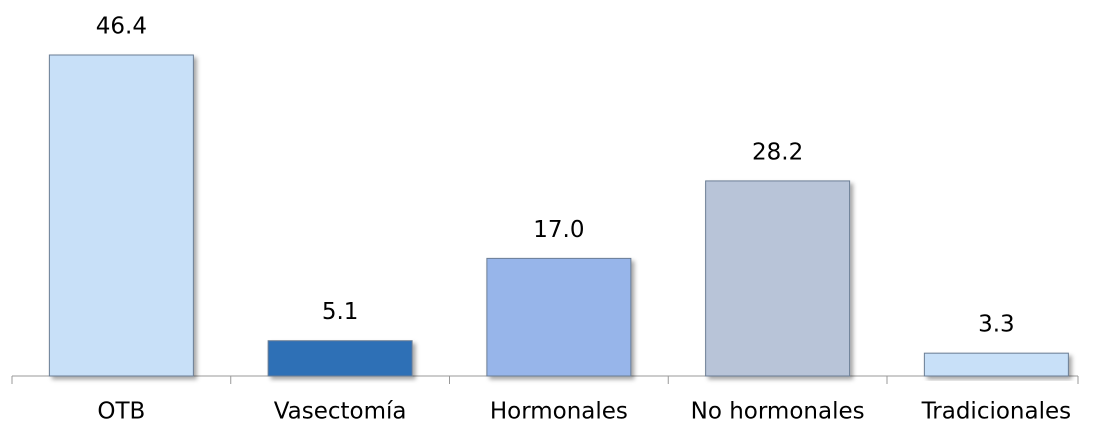 This screenshot has height=424, width=1094. What do you see at coordinates (340, 312) in the screenshot?
I see `value-label: 5.1` at bounding box center [340, 312].